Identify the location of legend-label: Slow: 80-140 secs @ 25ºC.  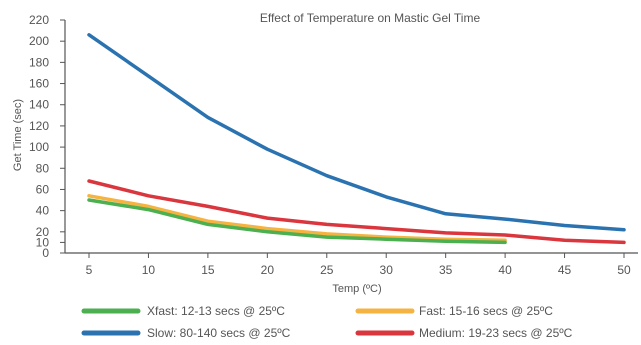
(219, 333).